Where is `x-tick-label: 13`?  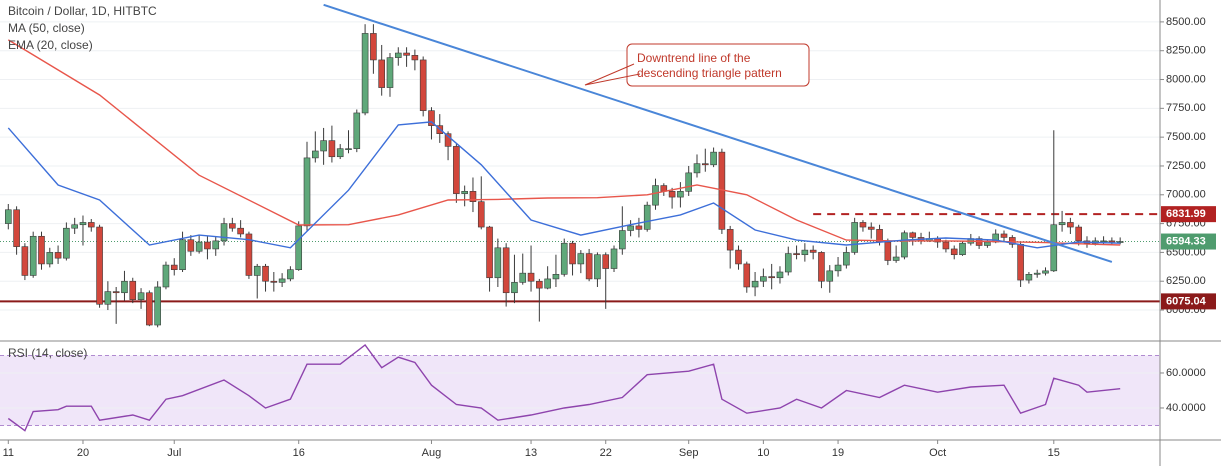 x-tick-label: 13 is located at coordinates (531, 453).